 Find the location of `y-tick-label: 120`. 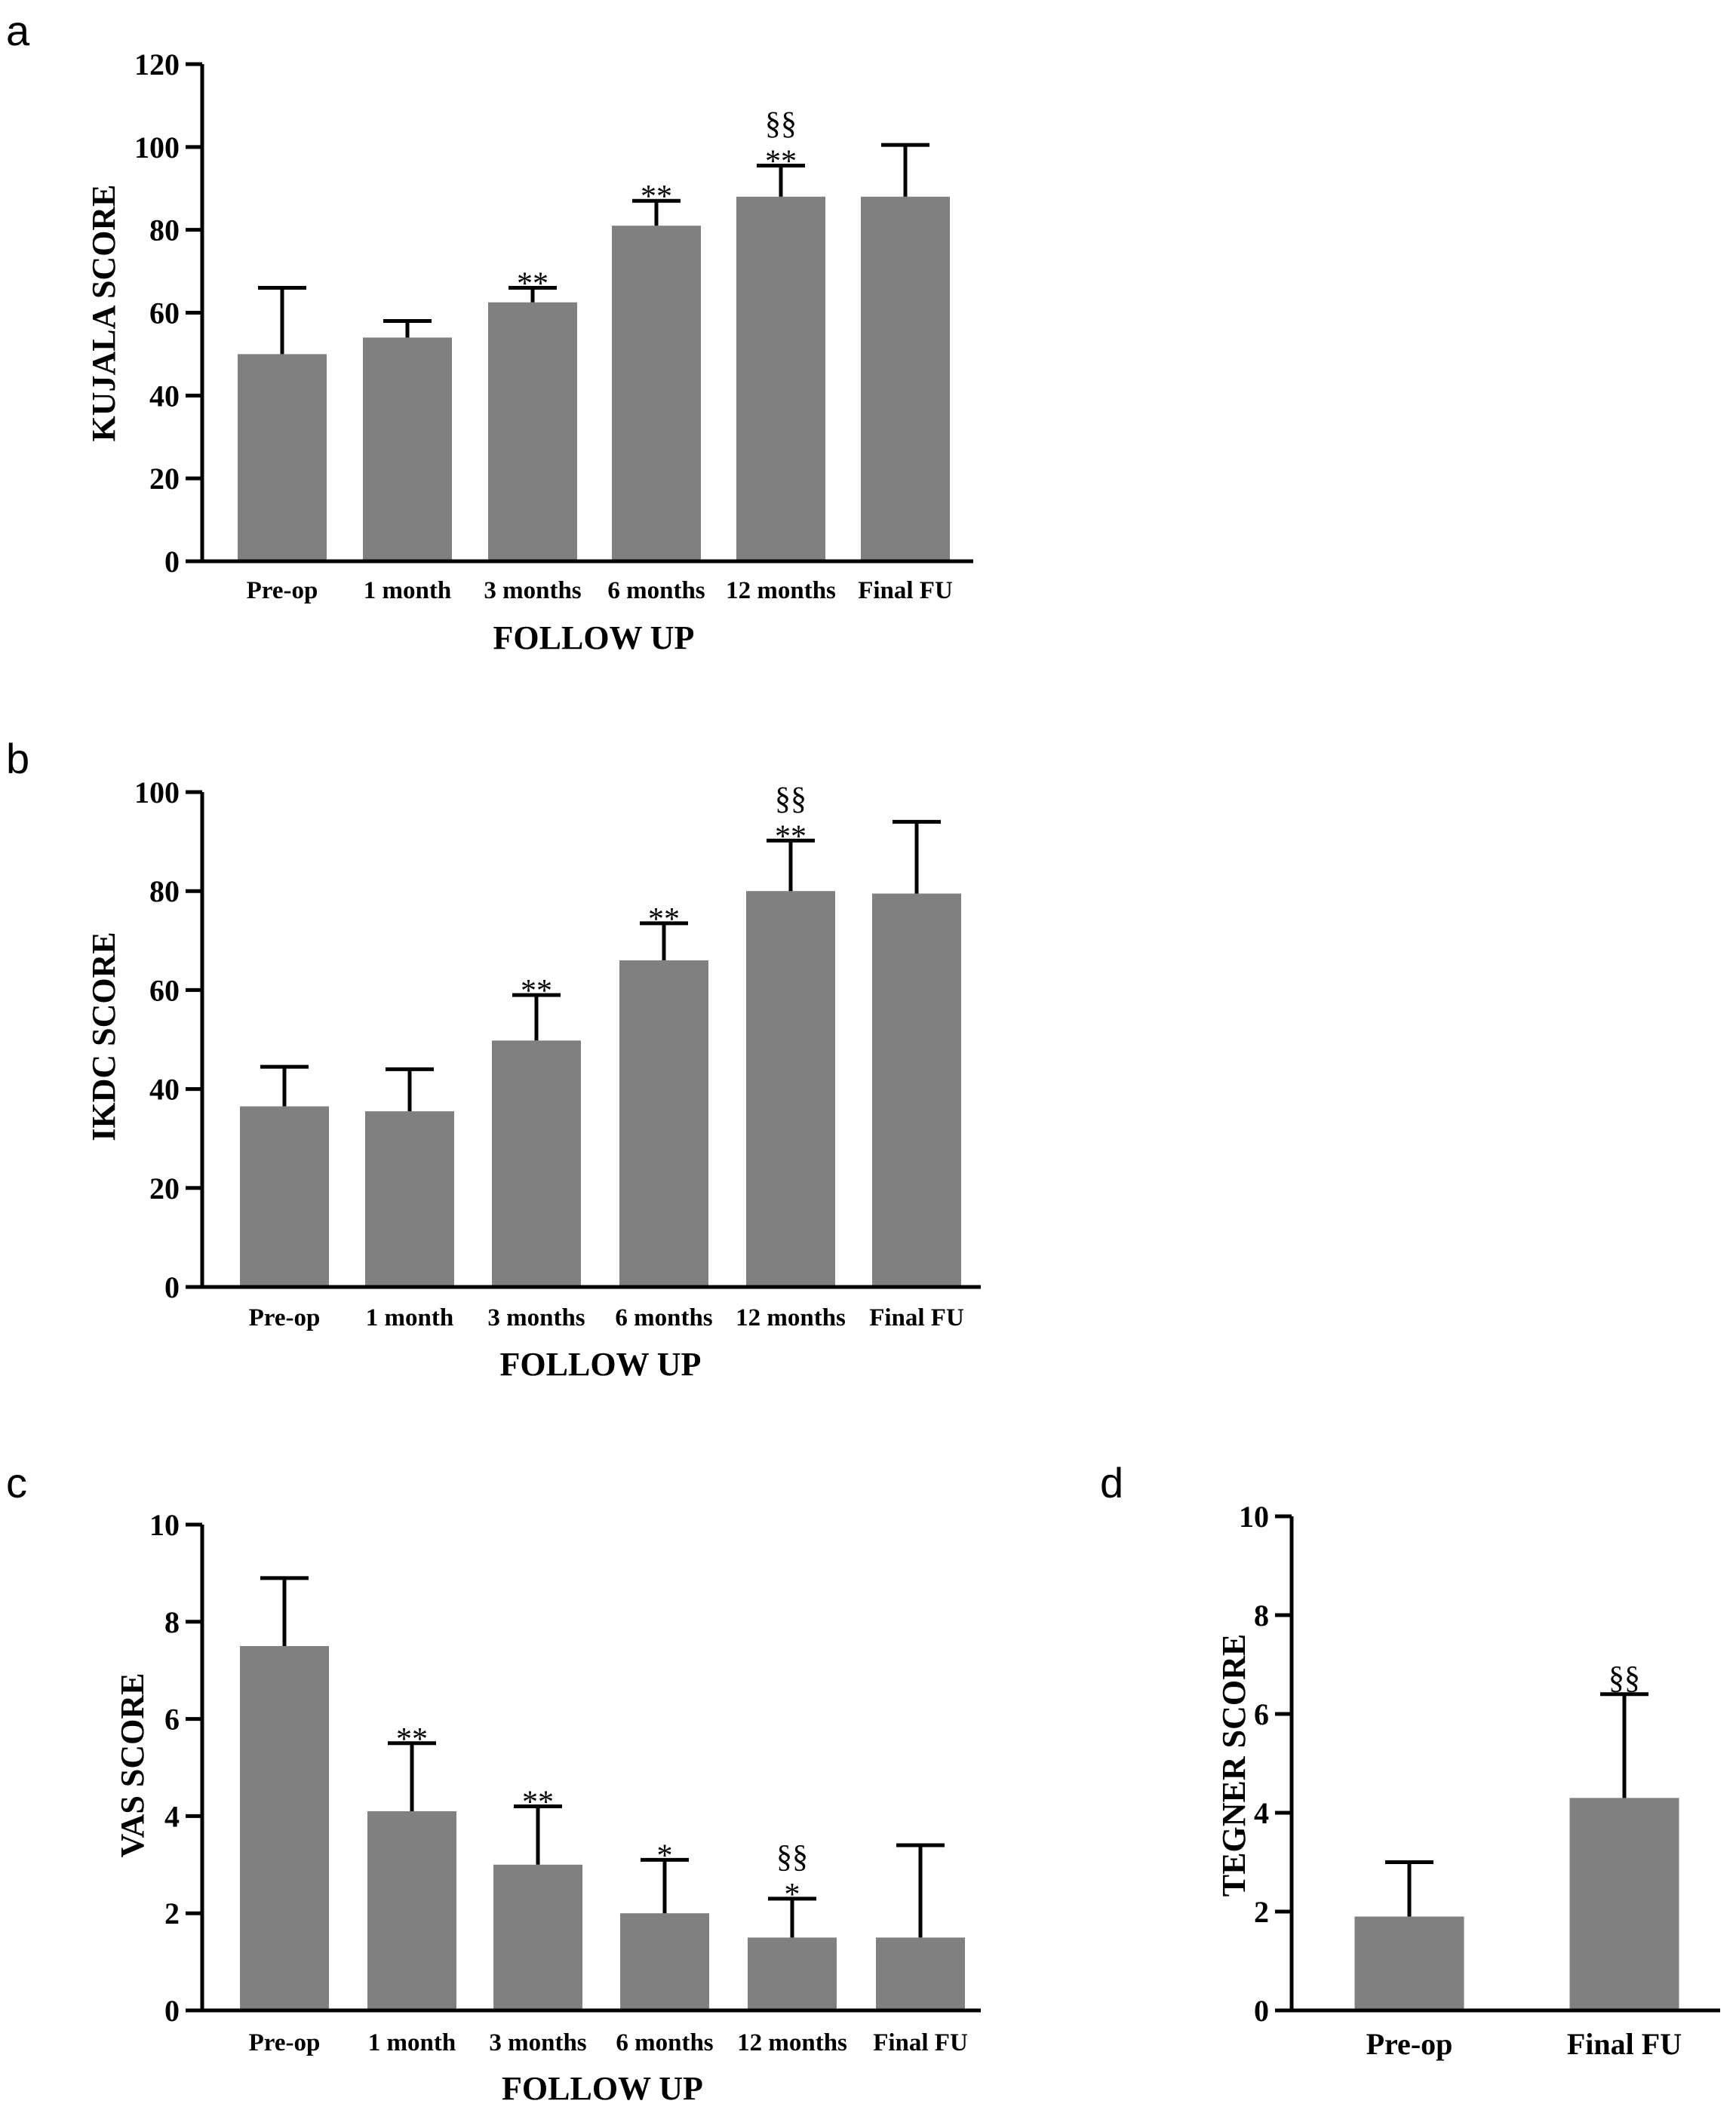

y-tick-label: 120 is located at coordinates (157, 64).